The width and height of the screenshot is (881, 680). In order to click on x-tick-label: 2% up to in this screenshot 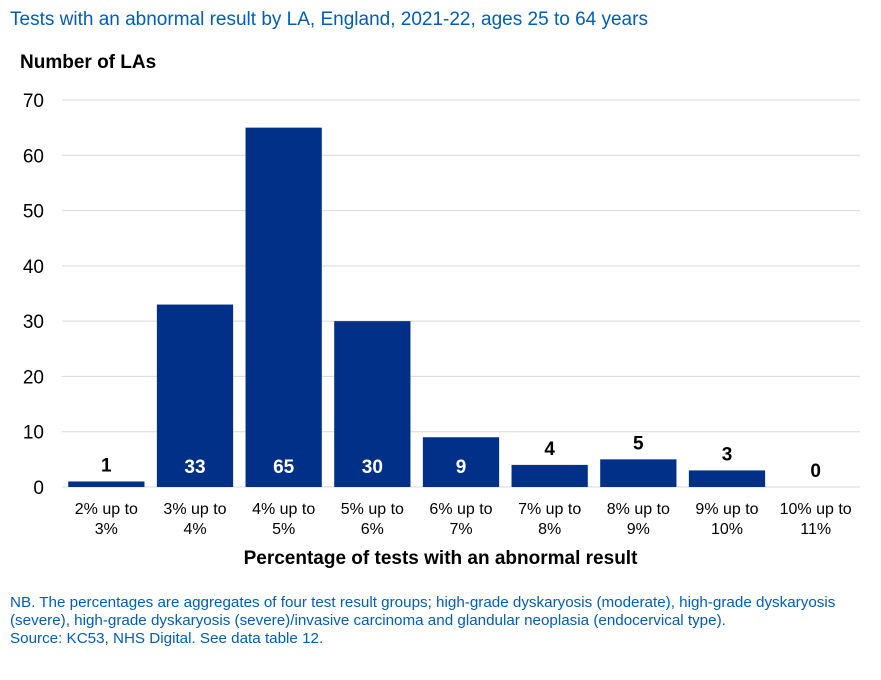, I will do `click(106, 509)`.